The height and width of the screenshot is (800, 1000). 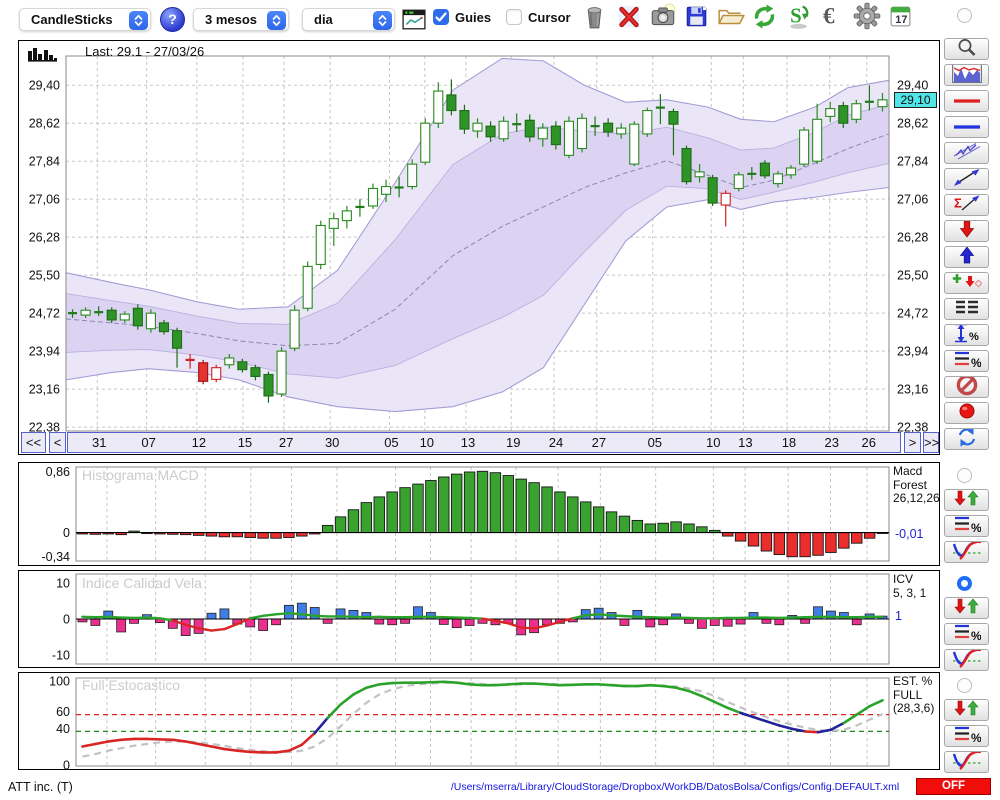 What do you see at coordinates (953, 786) in the screenshot?
I see `off-badge: OFF` at bounding box center [953, 786].